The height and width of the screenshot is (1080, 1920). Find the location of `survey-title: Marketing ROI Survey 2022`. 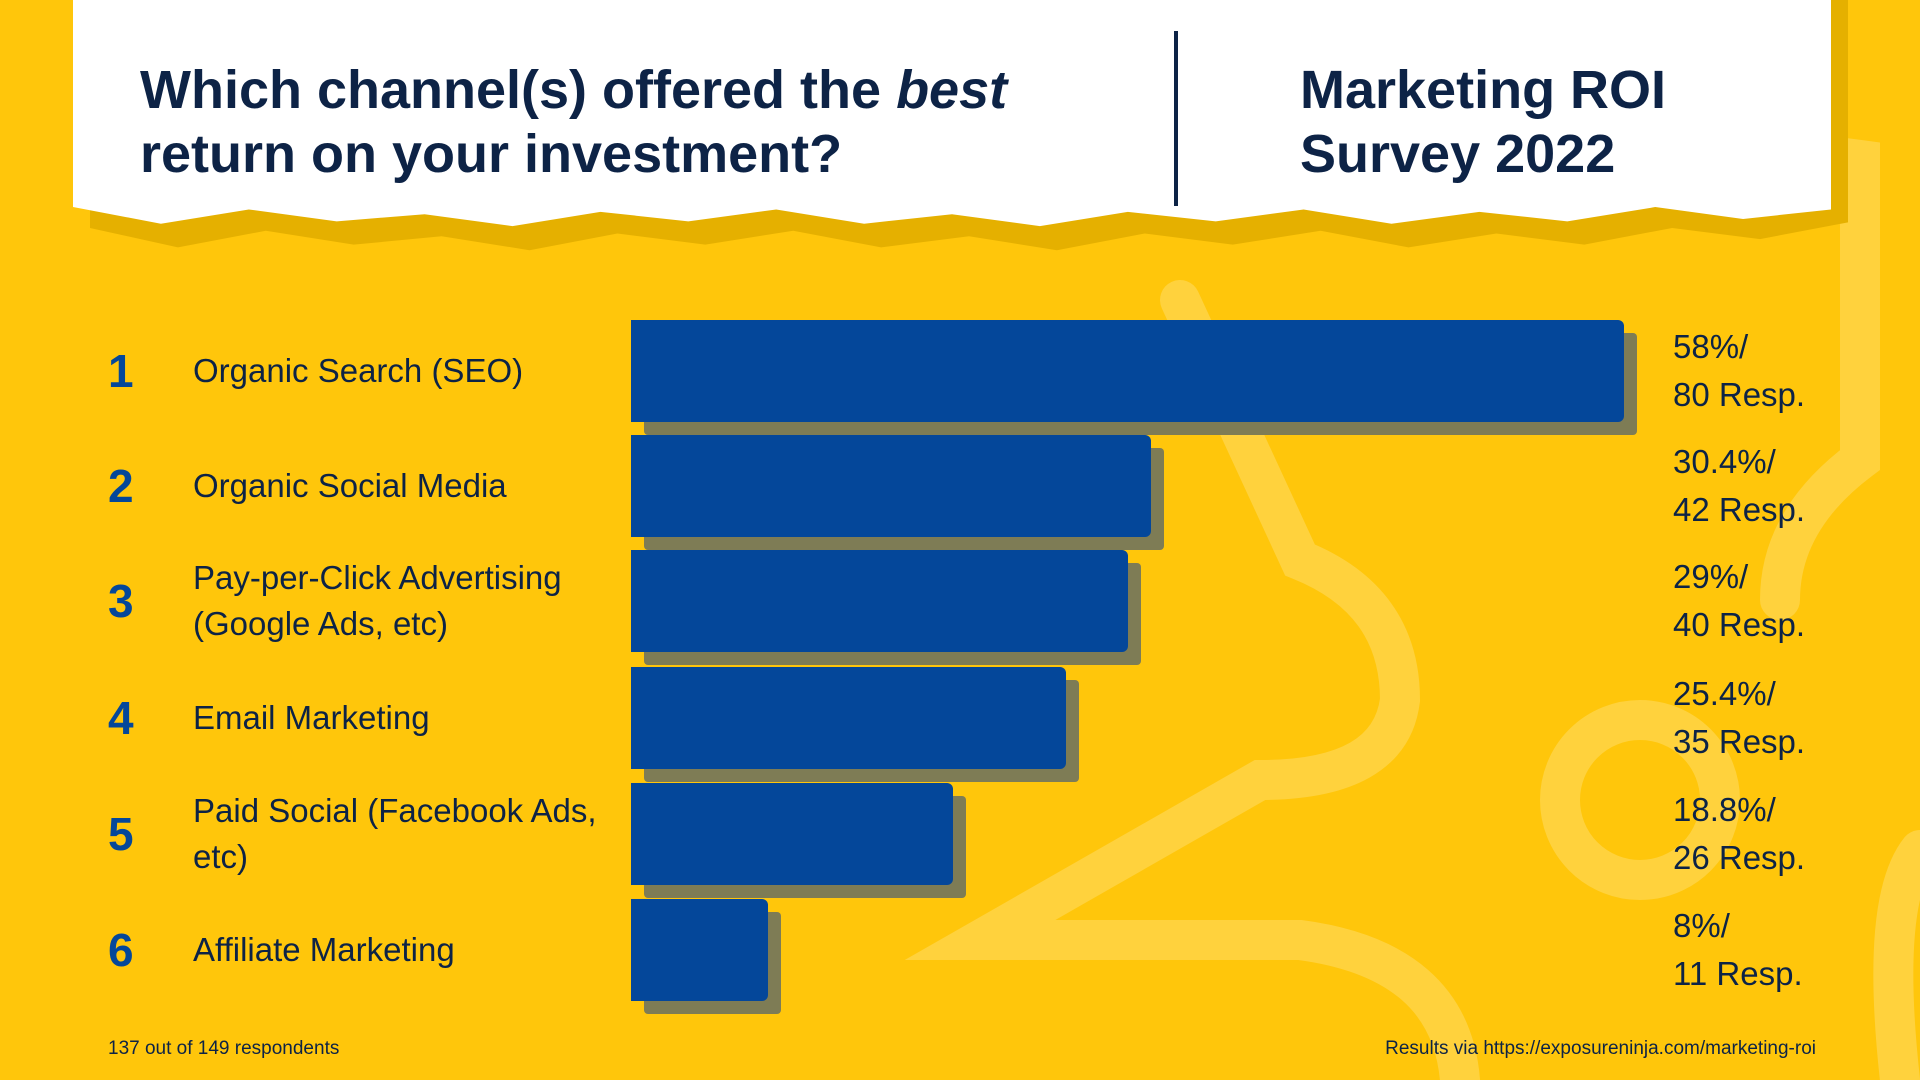

survey-title: Marketing ROI Survey 2022 is located at coordinates (1483, 122).